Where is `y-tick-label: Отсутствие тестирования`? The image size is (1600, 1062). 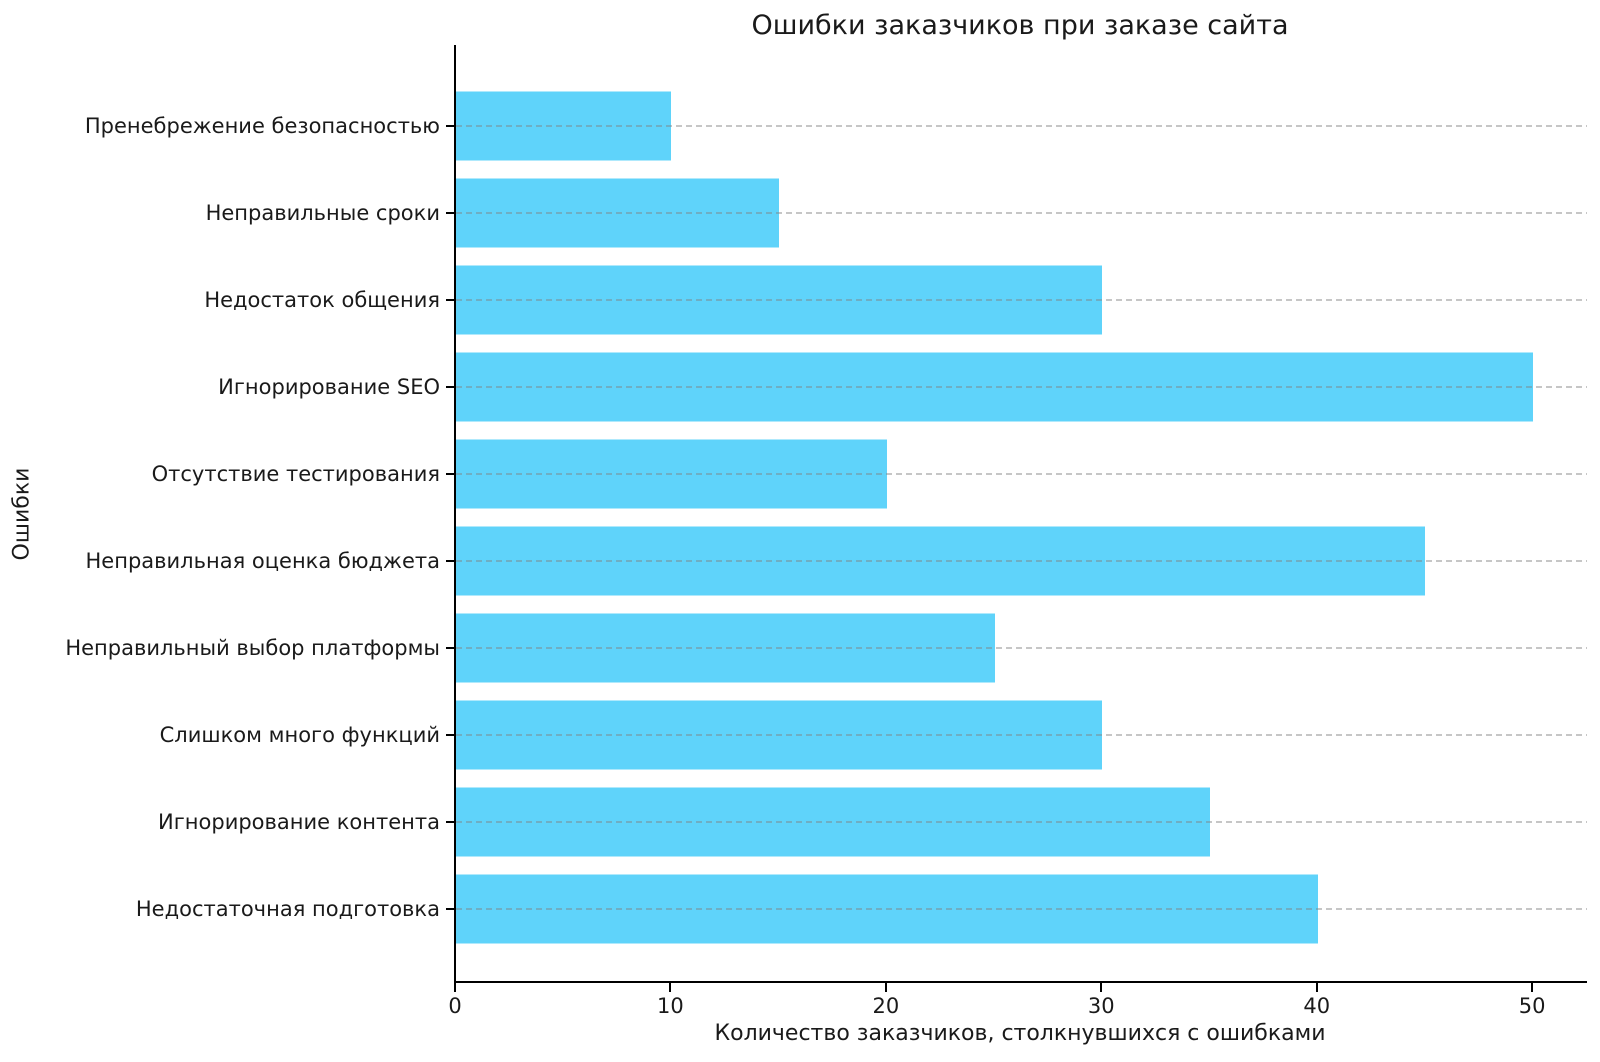 y-tick-label: Отсутствие тестирования is located at coordinates (295, 473).